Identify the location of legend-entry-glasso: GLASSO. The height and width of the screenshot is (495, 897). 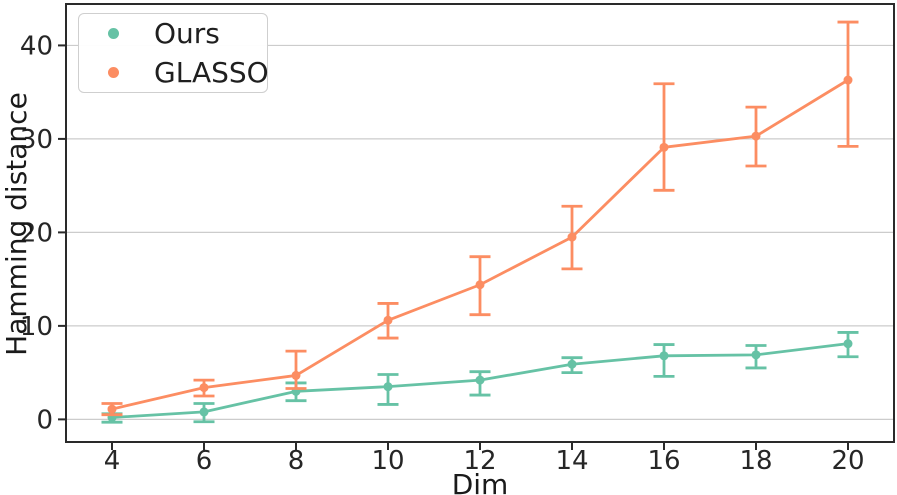
(174, 72).